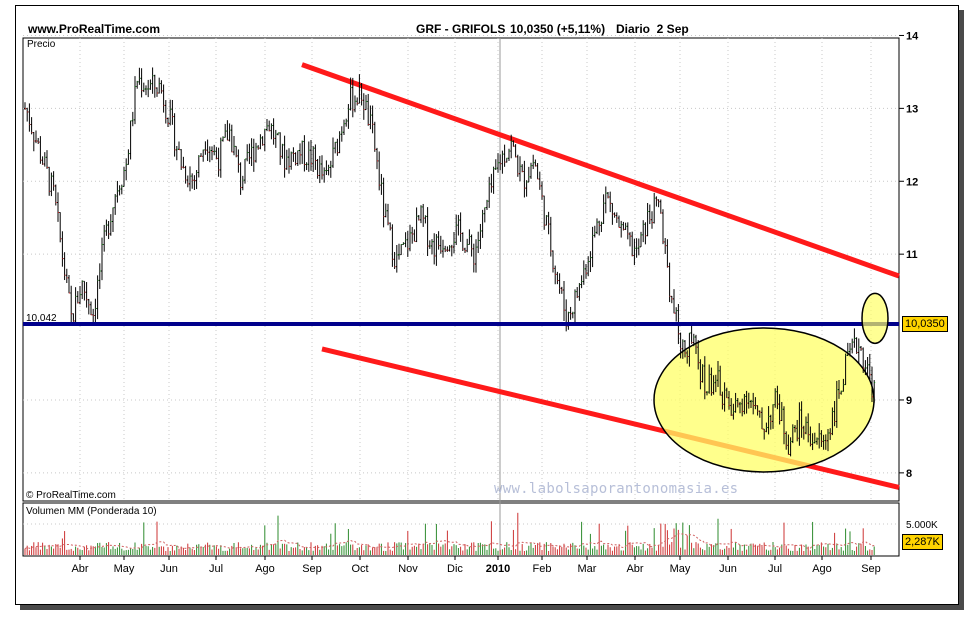  I want to click on y-tick-label: 12, so click(912, 182).